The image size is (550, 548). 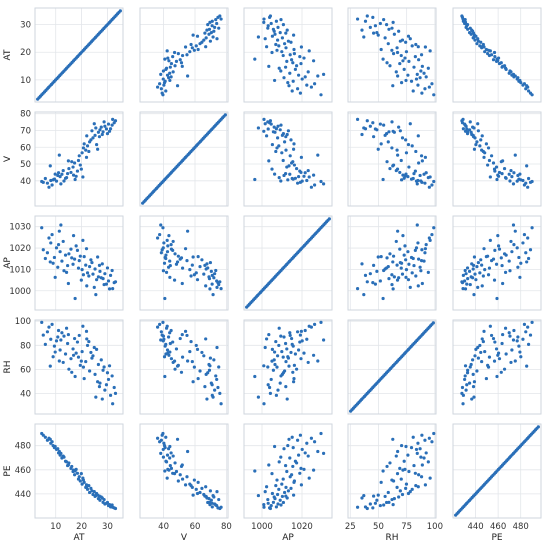 I want to click on x-axis-label: AT, so click(x=79, y=538).